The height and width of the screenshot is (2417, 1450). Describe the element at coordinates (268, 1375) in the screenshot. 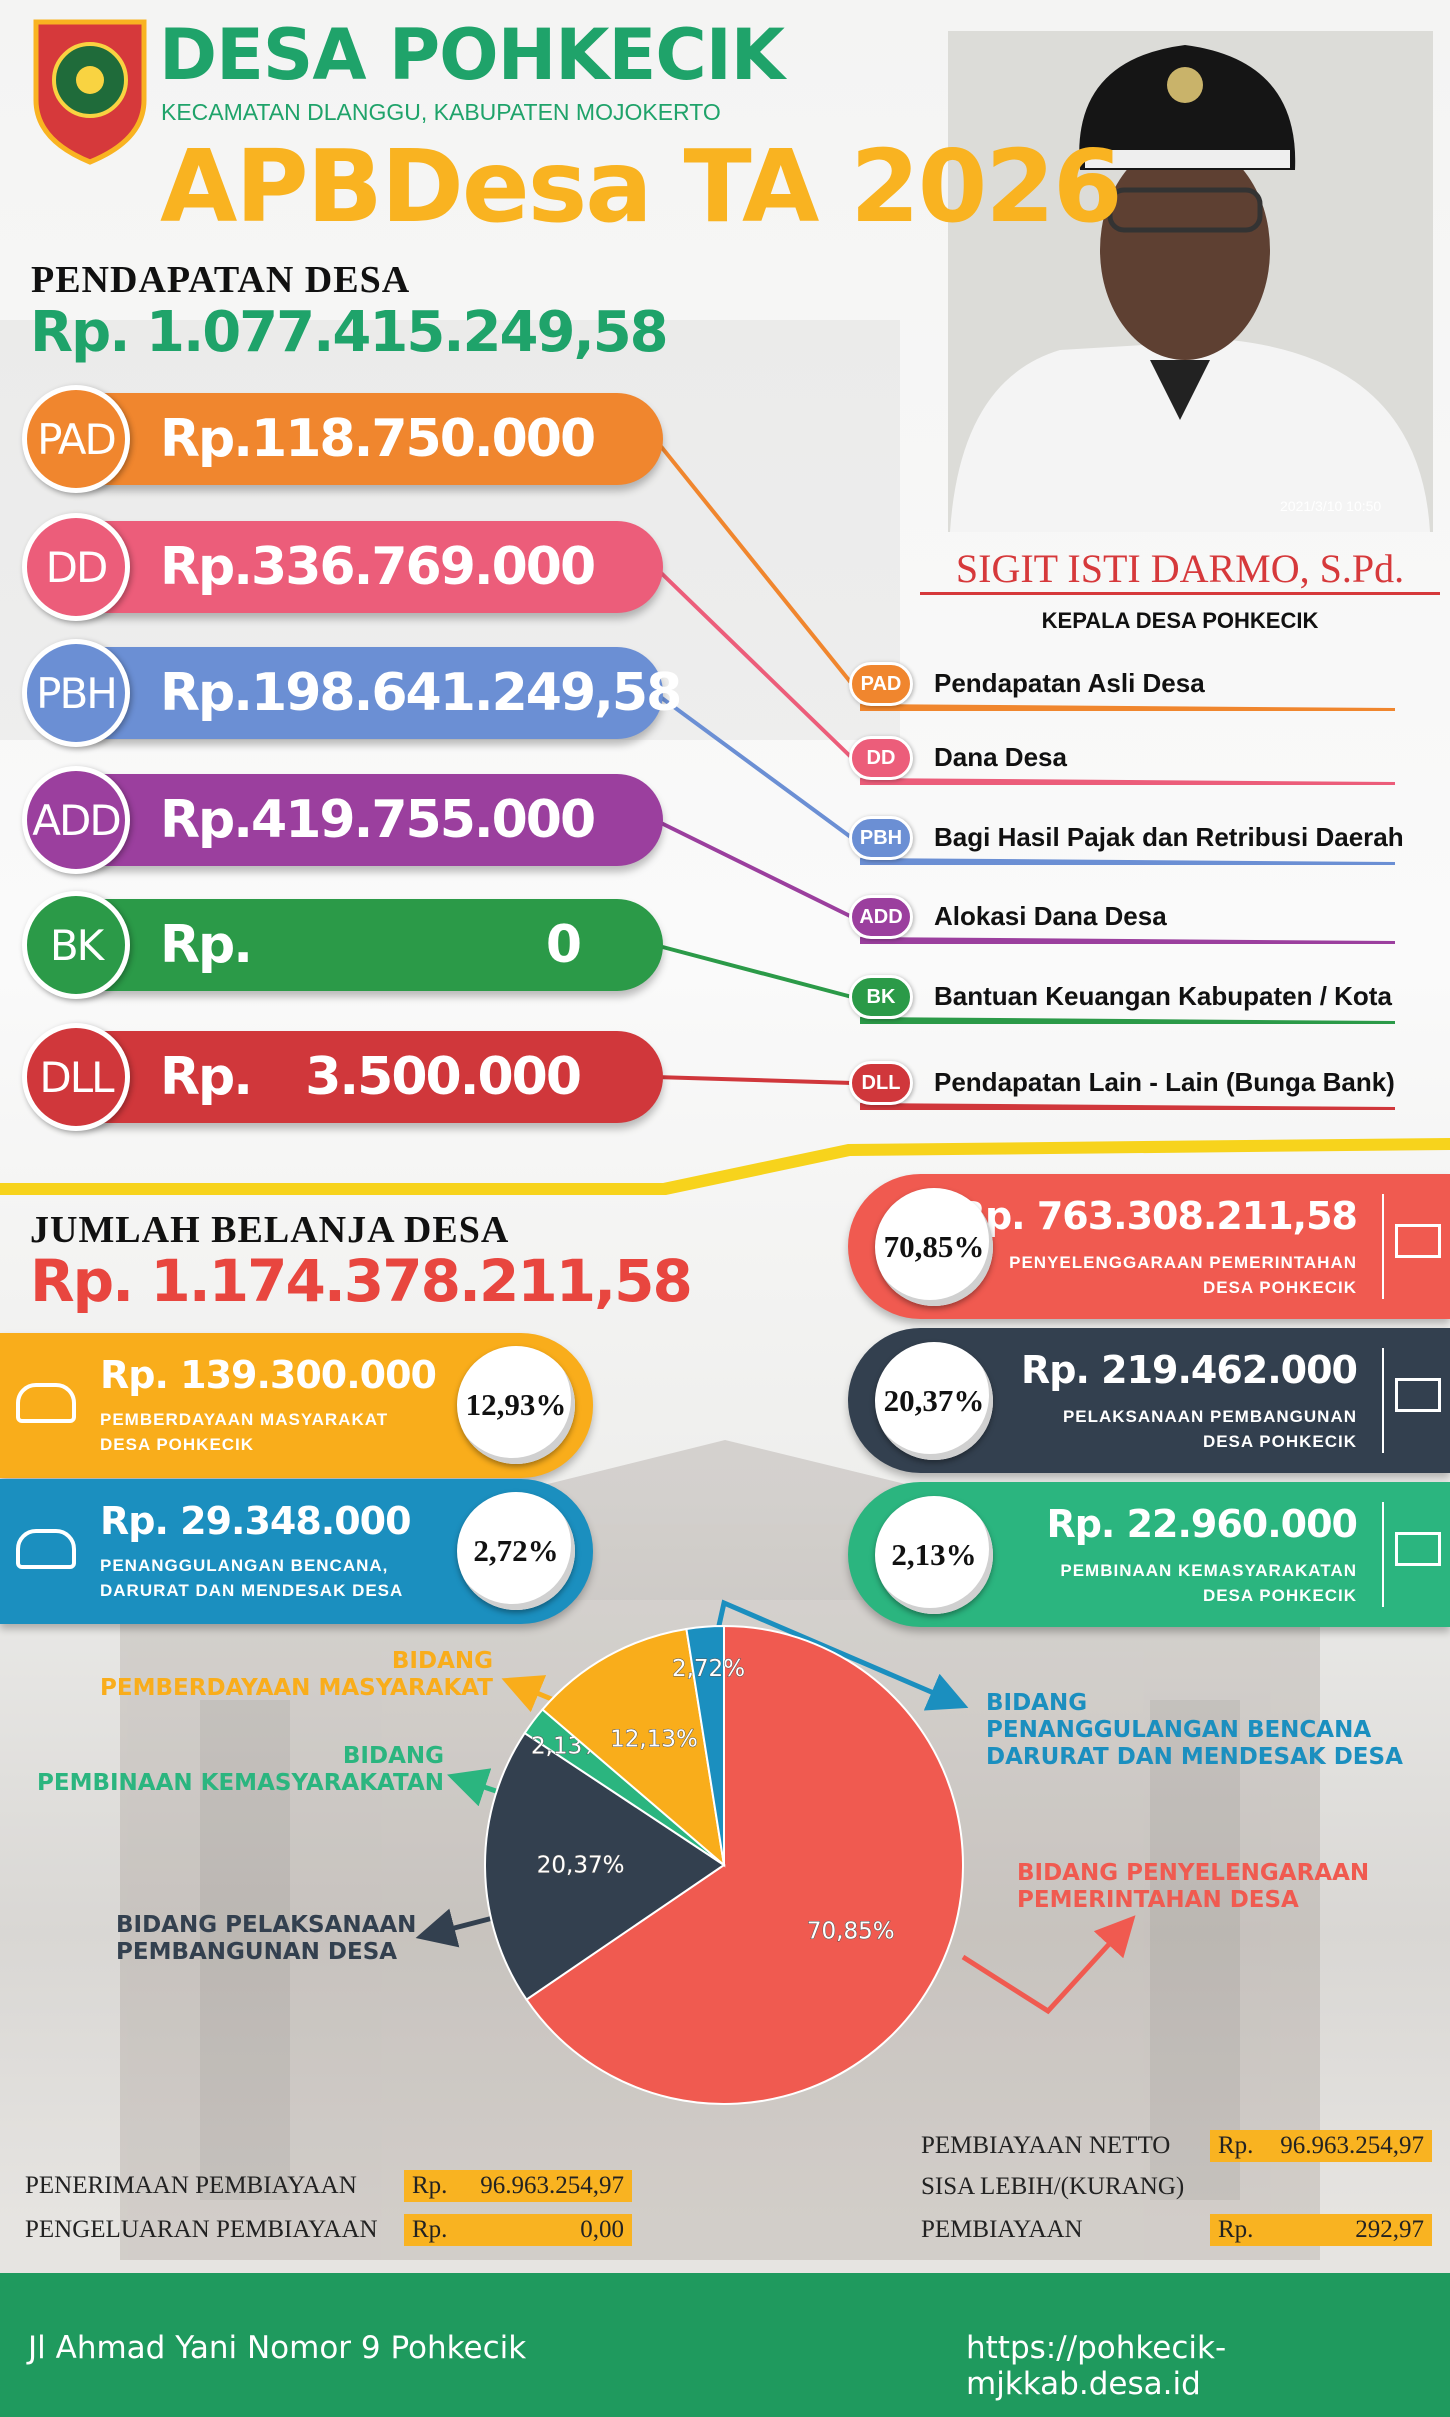

I see `spending-amount: Rp. 139.300.000` at that location.